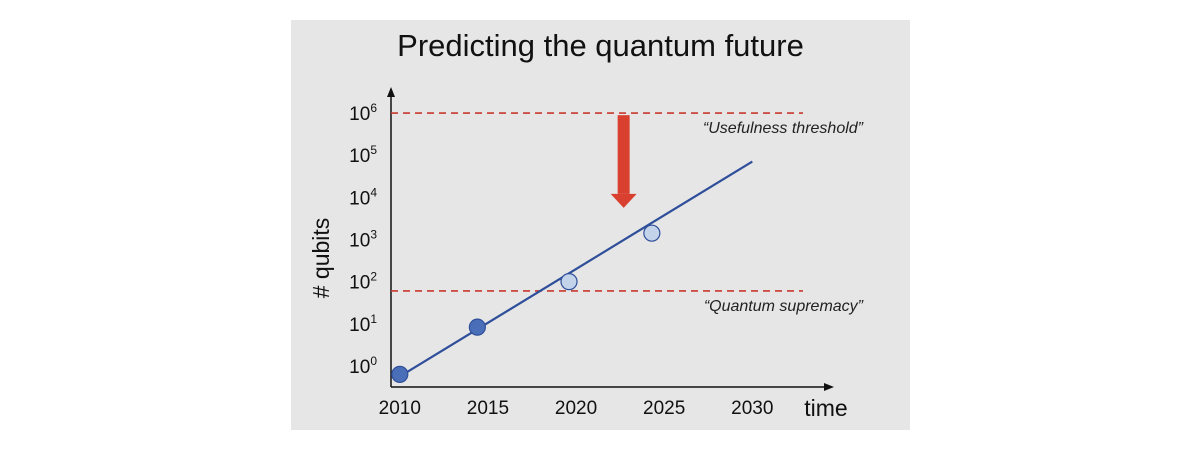 This screenshot has width=1200, height=450. What do you see at coordinates (783, 128) in the screenshot?
I see `threshold-label: “Usefulness threshold”` at bounding box center [783, 128].